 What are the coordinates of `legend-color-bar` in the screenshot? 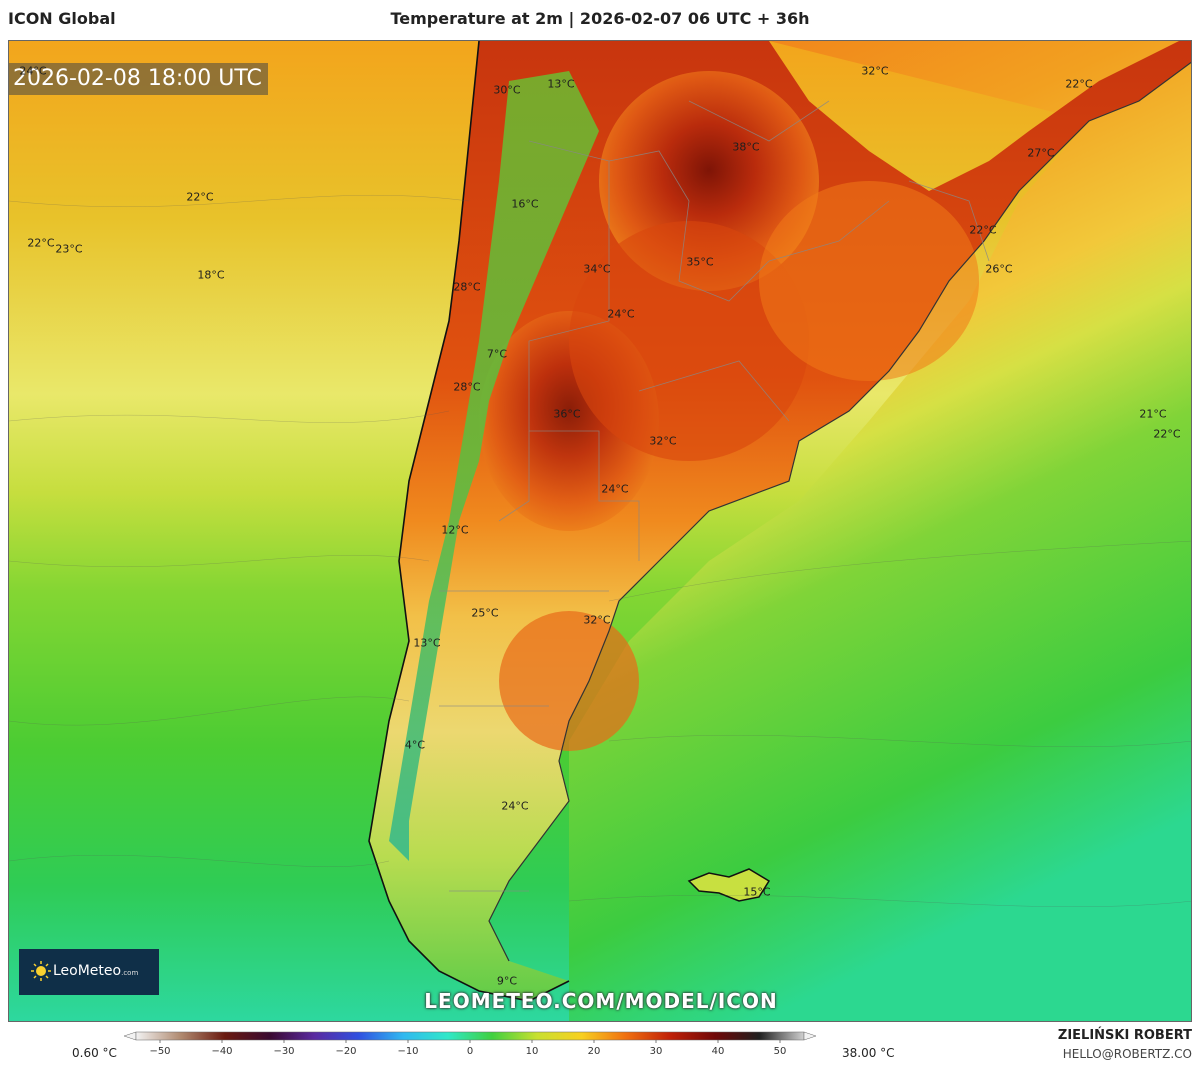 It's located at (470, 1036).